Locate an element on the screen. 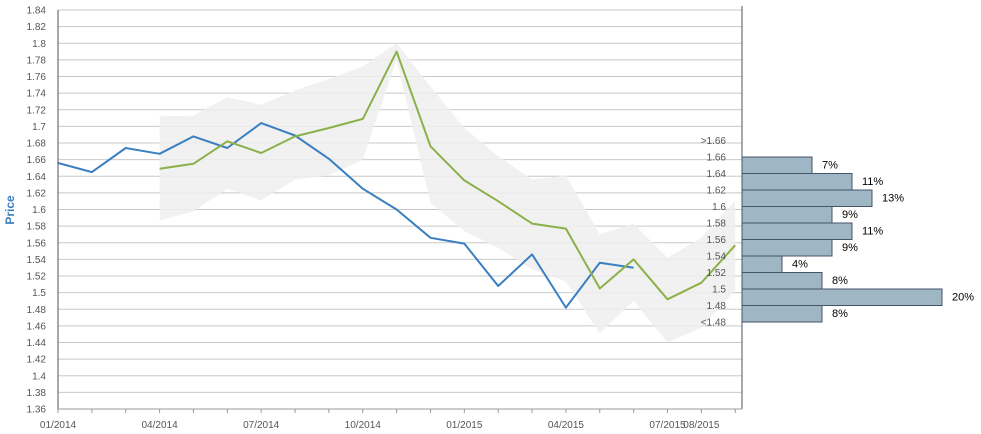  x-tick-label: 01/2014 is located at coordinates (58, 425).